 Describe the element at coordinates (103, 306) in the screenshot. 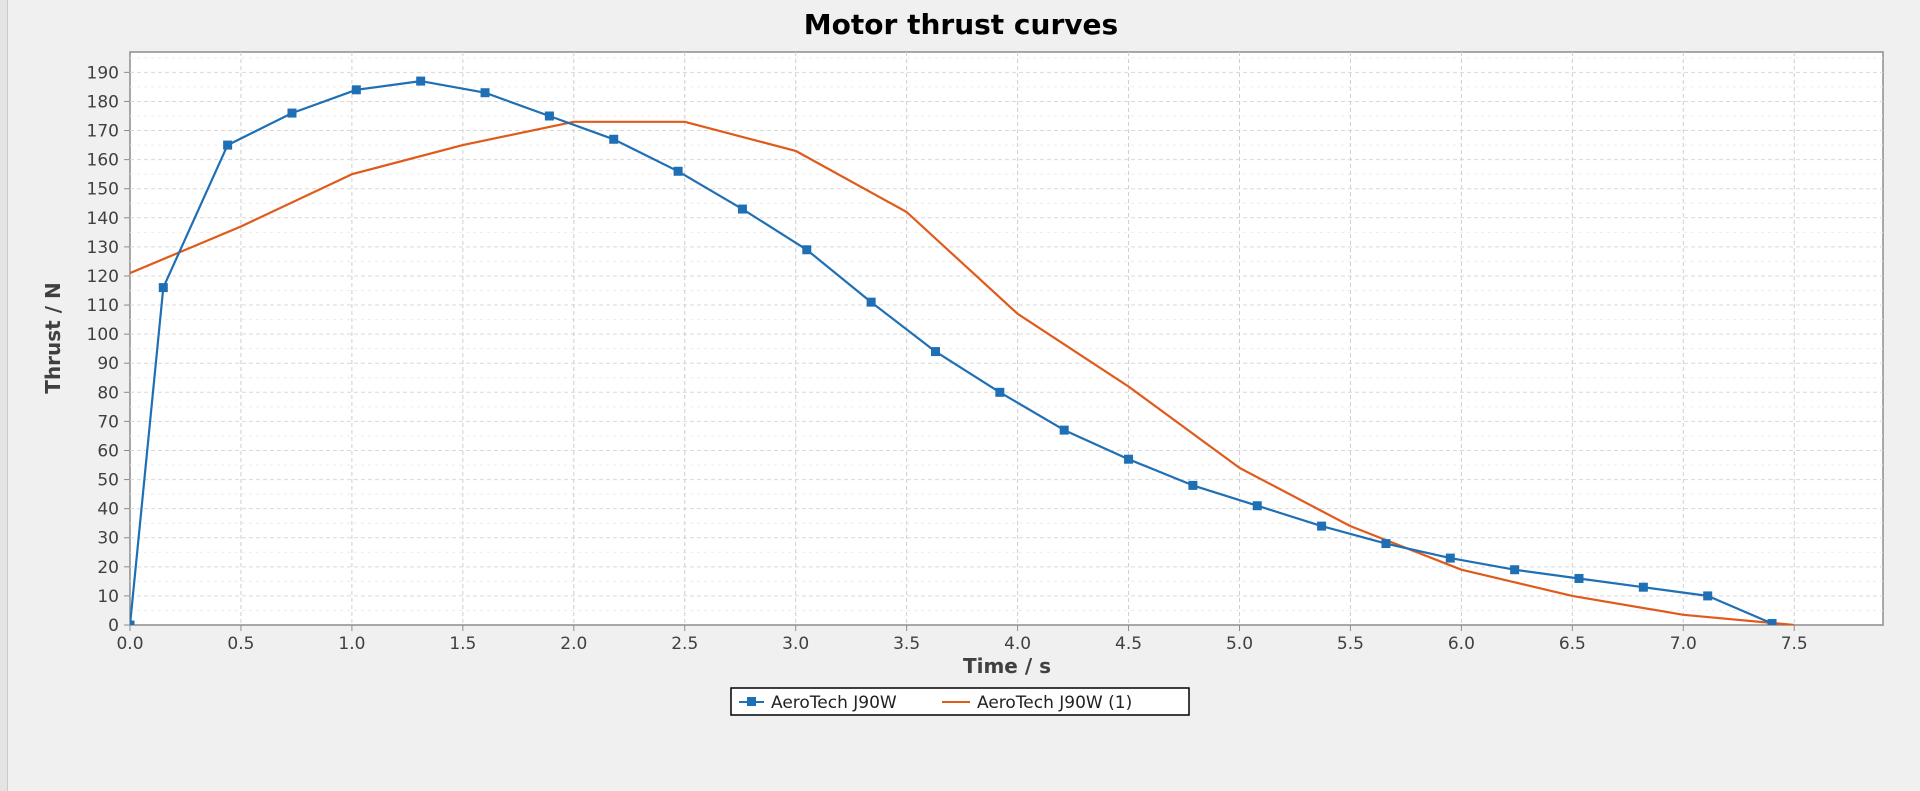

I see `y-tick-label: 110` at that location.